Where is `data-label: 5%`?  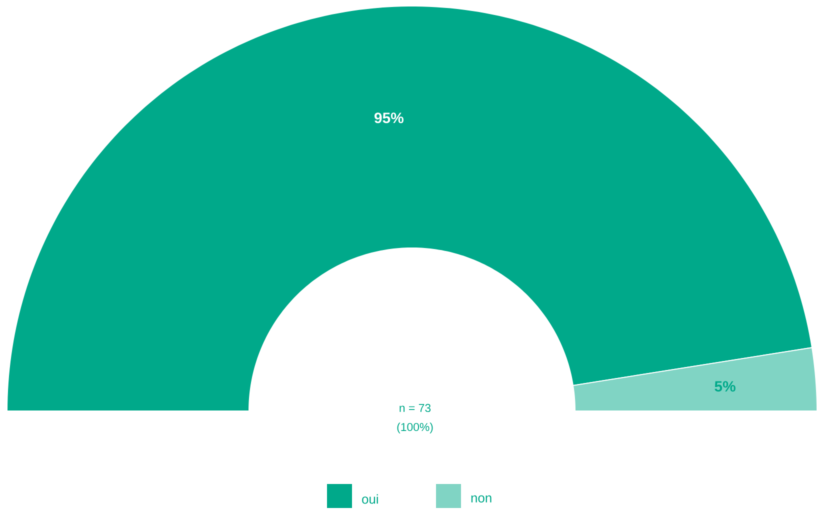 data-label: 5% is located at coordinates (725, 386).